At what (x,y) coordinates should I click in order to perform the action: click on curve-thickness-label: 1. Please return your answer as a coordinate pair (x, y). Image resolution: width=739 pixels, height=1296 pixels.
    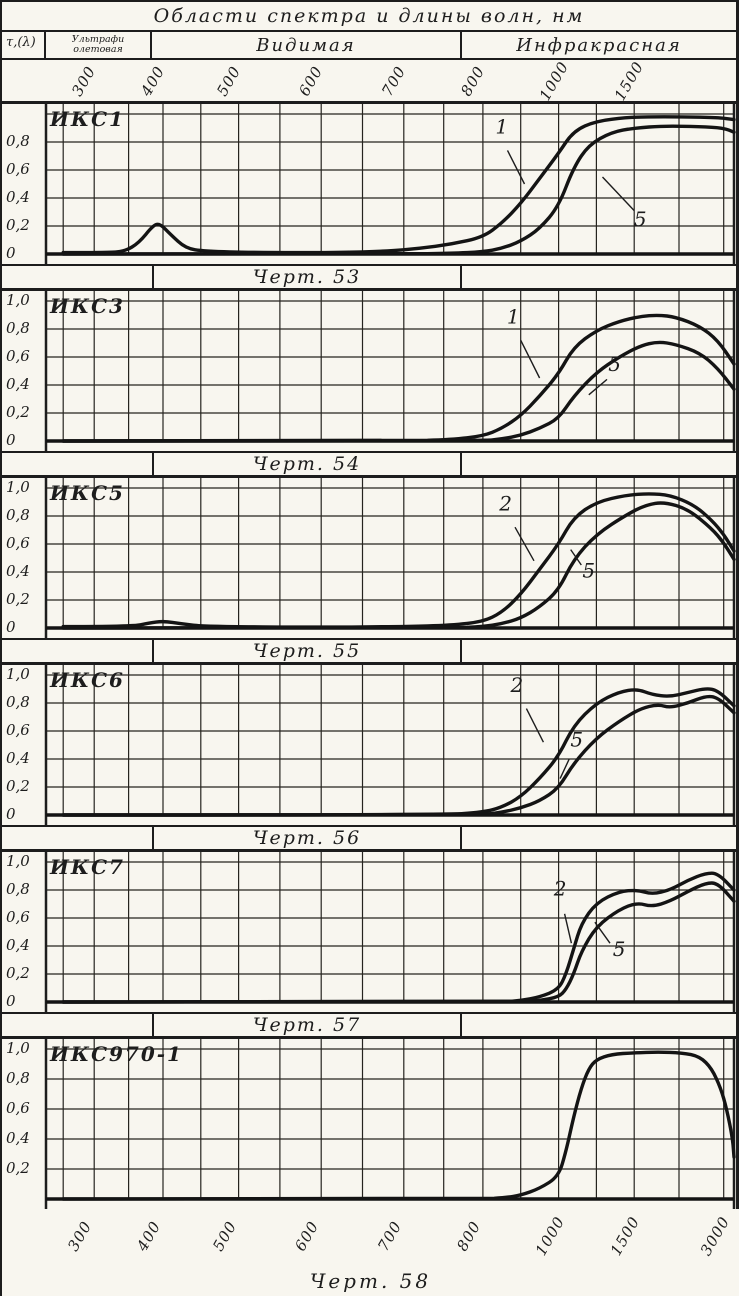
    Looking at the image, I should click on (513, 316).